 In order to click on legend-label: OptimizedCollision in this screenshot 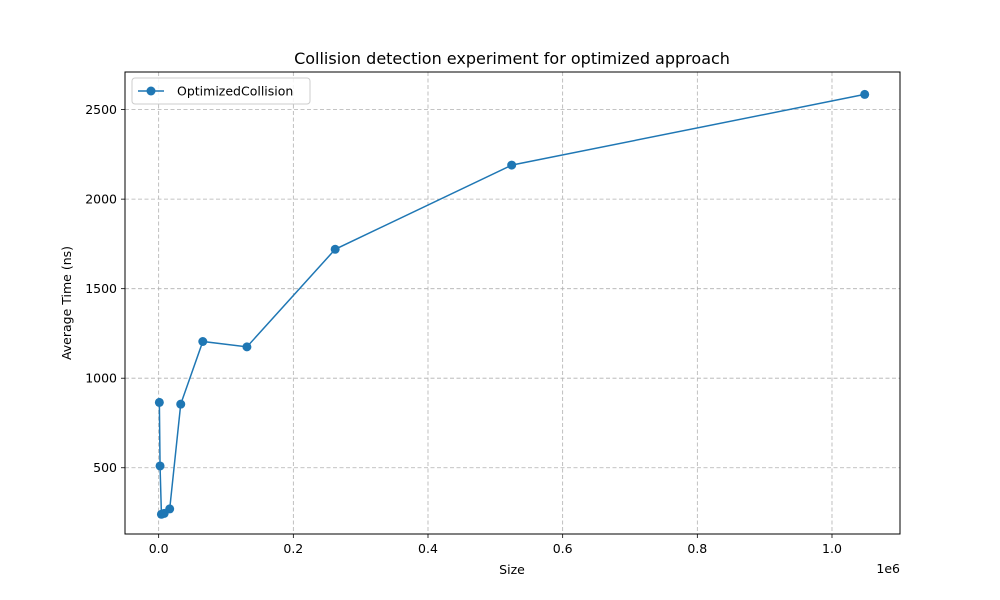, I will do `click(235, 91)`.